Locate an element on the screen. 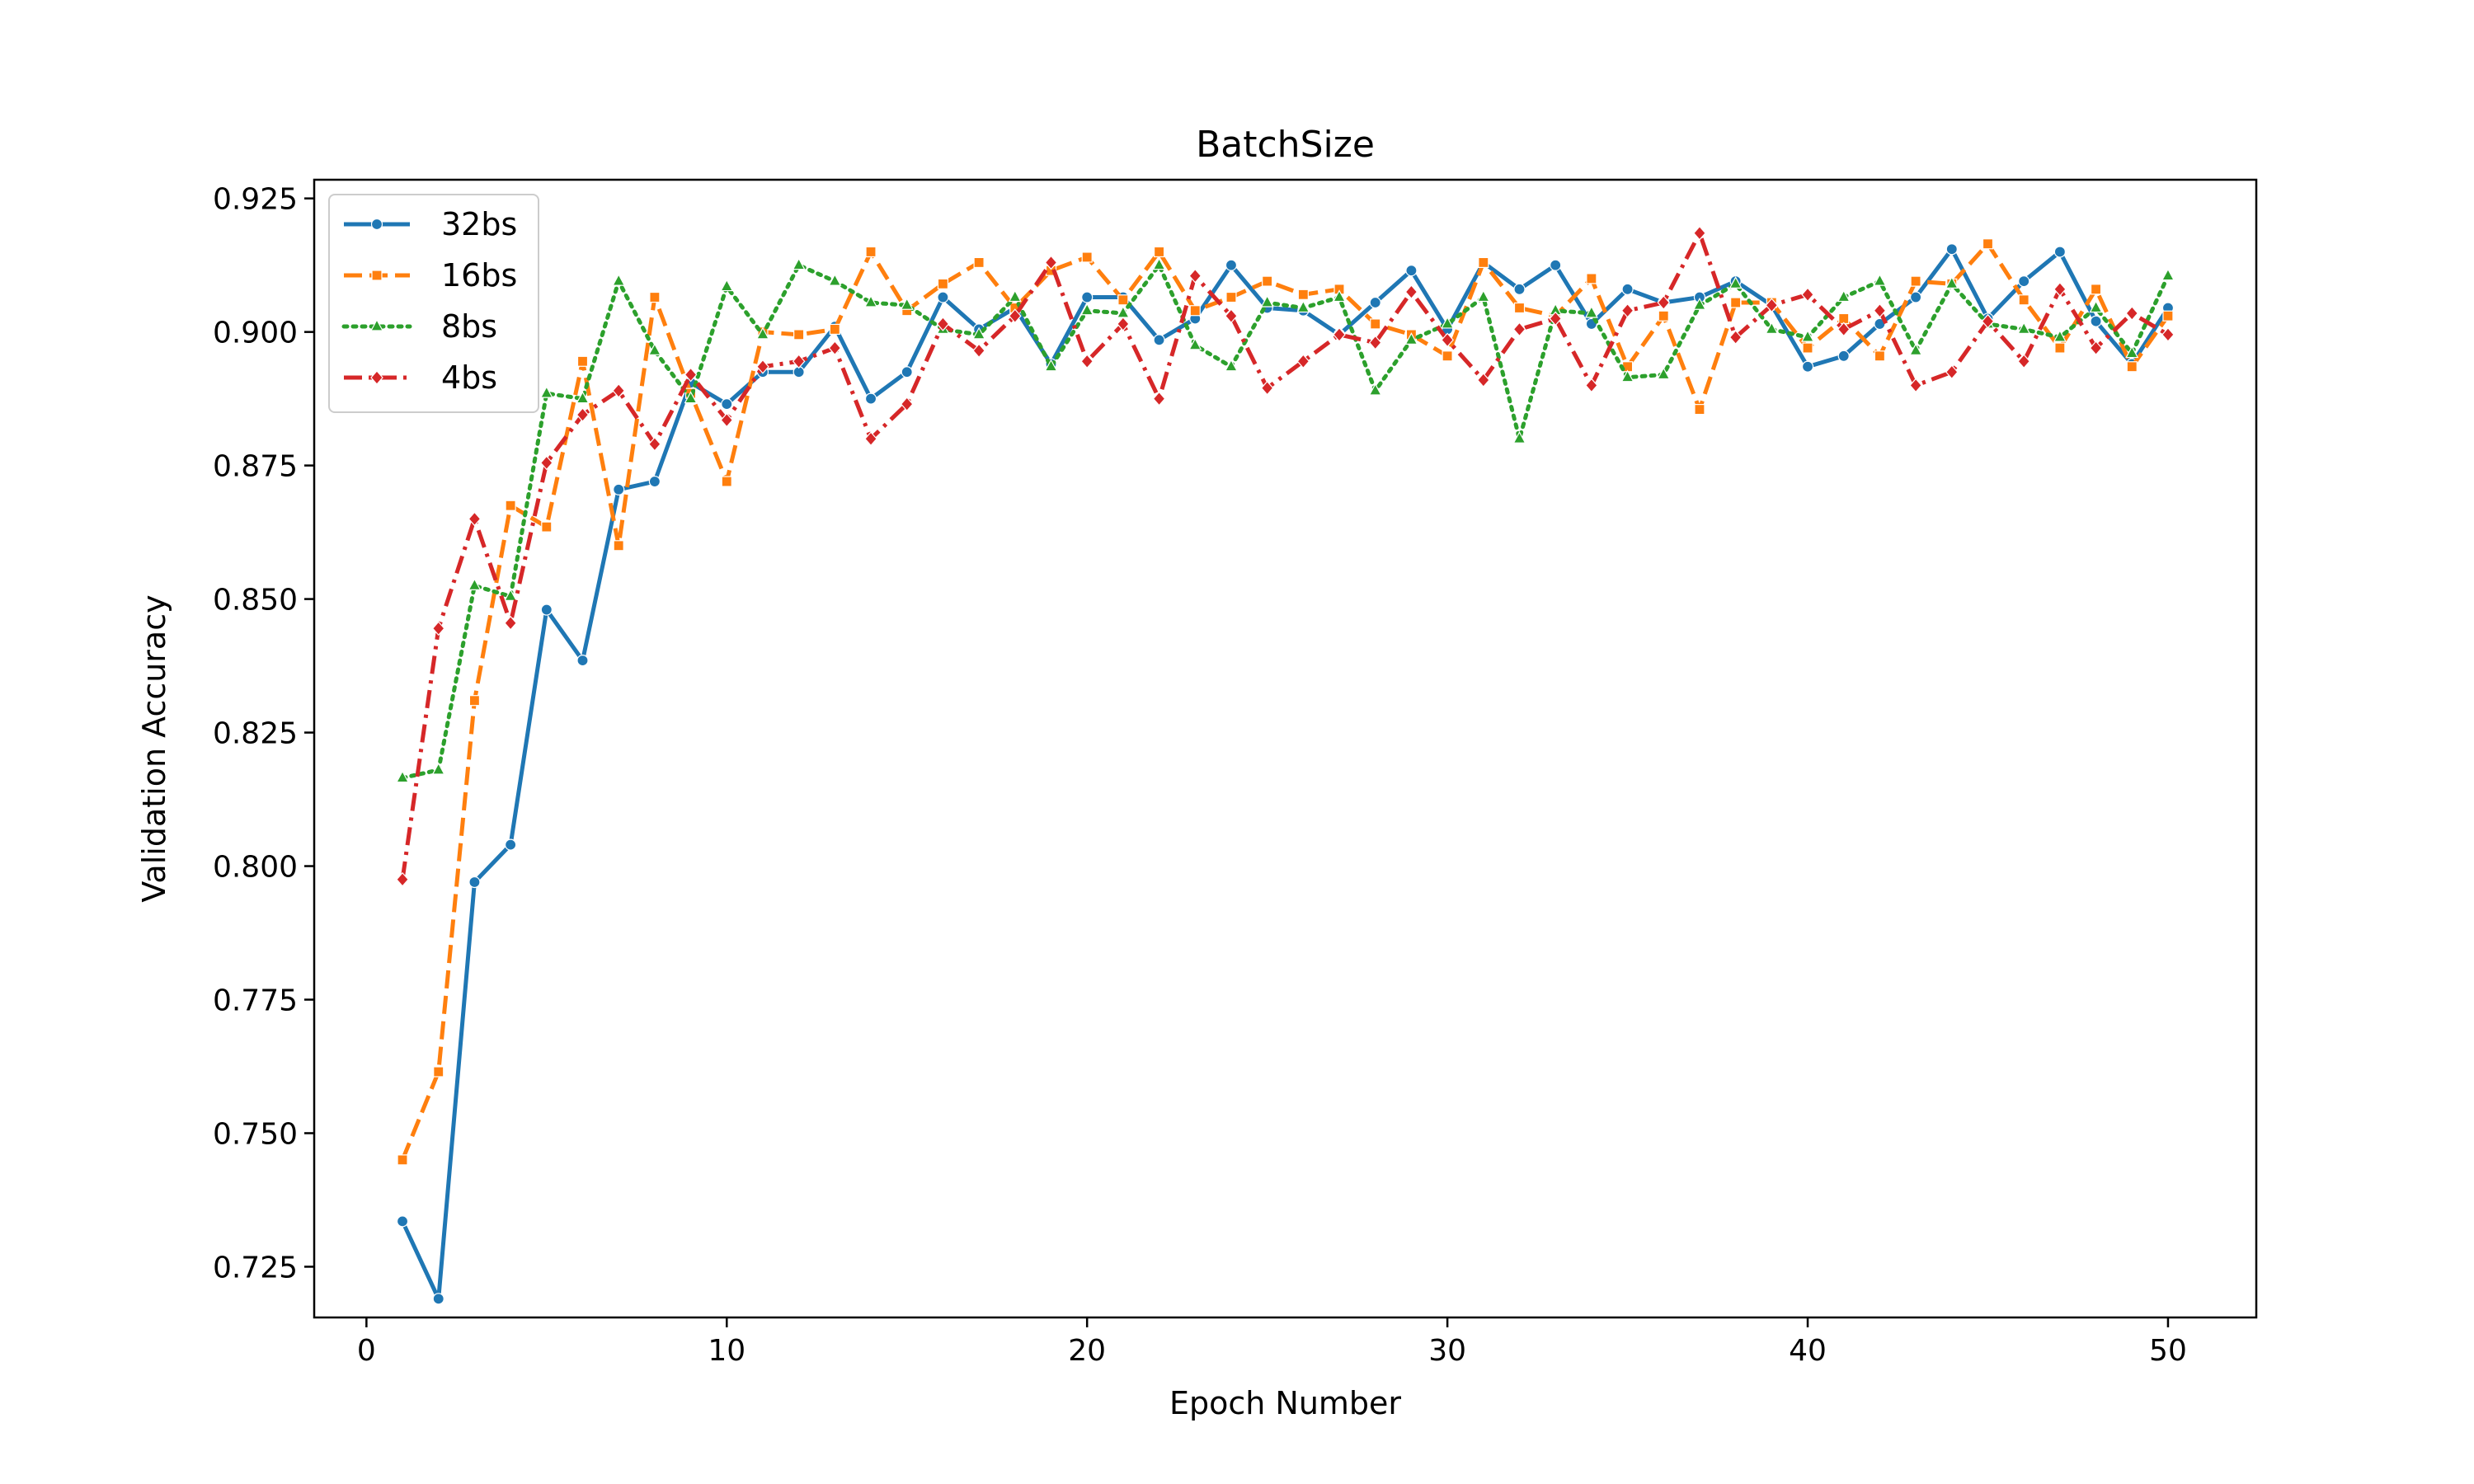 The width and height of the screenshot is (2474, 1484). legend-box is located at coordinates (433, 303).